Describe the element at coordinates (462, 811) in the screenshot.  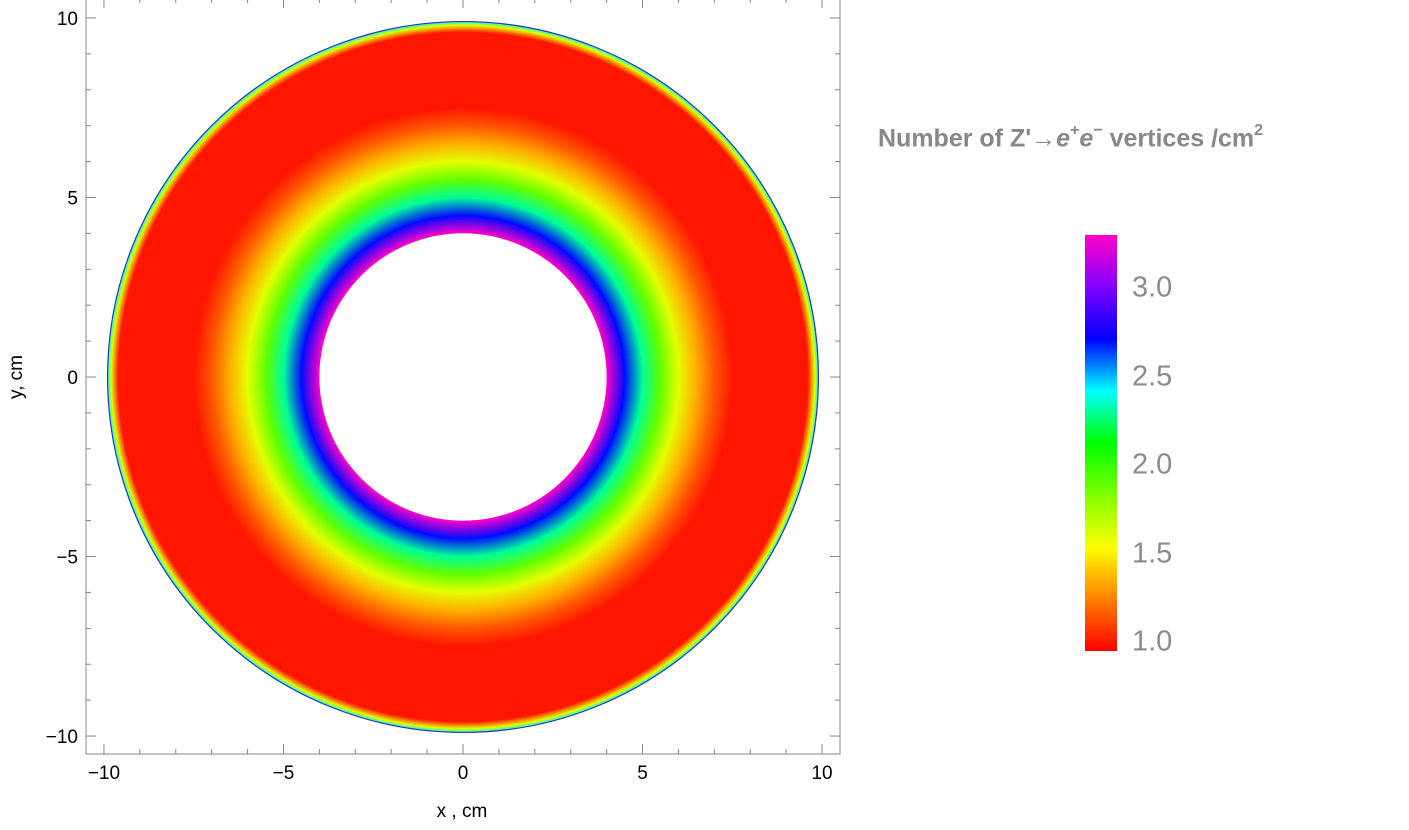
I see `x-axis-label: x , cm` at that location.